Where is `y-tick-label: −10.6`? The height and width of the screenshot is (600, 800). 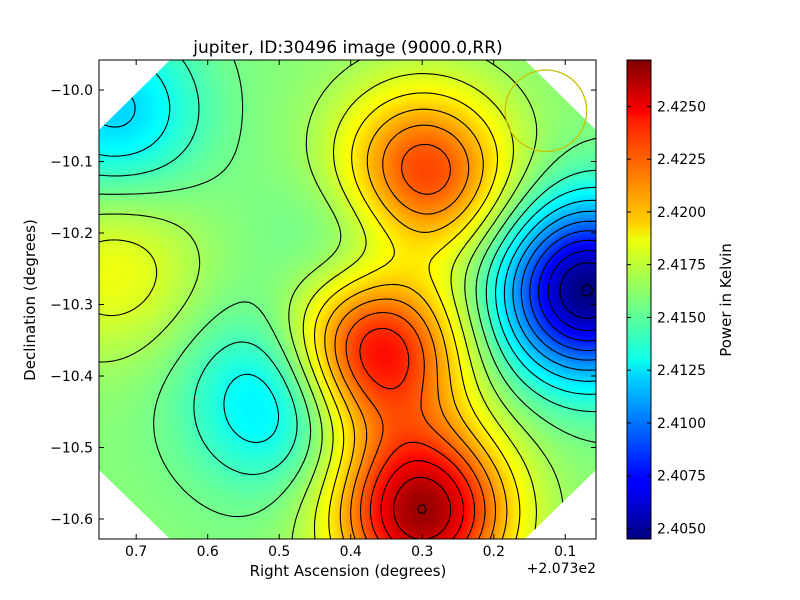 y-tick-label: −10.6 is located at coordinates (71, 520).